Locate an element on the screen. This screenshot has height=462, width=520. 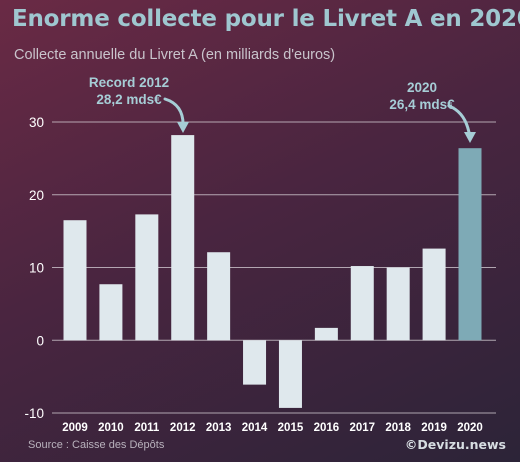
annotation-2012-line-1: Record 2012 is located at coordinates (129, 82).